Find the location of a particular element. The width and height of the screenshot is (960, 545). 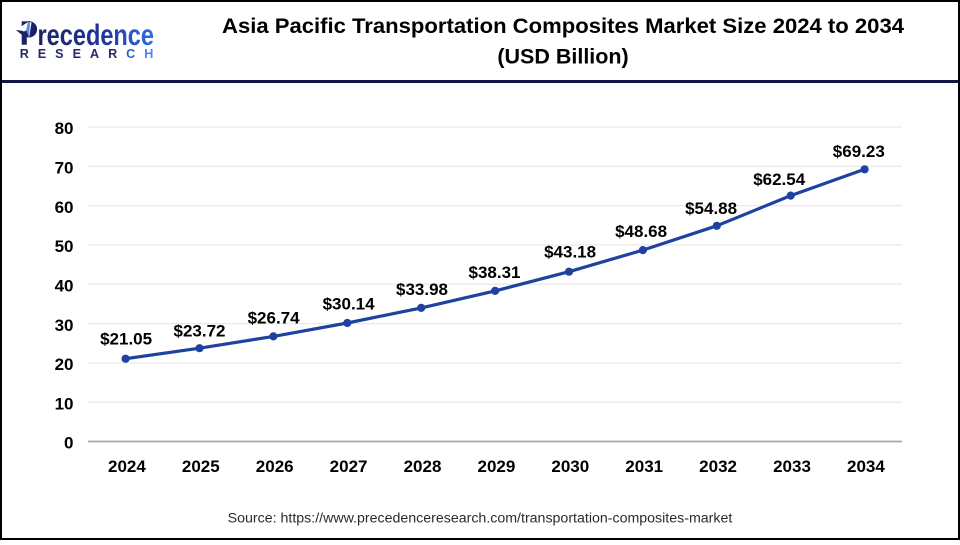

svg-text: 50 is located at coordinates (64, 246).